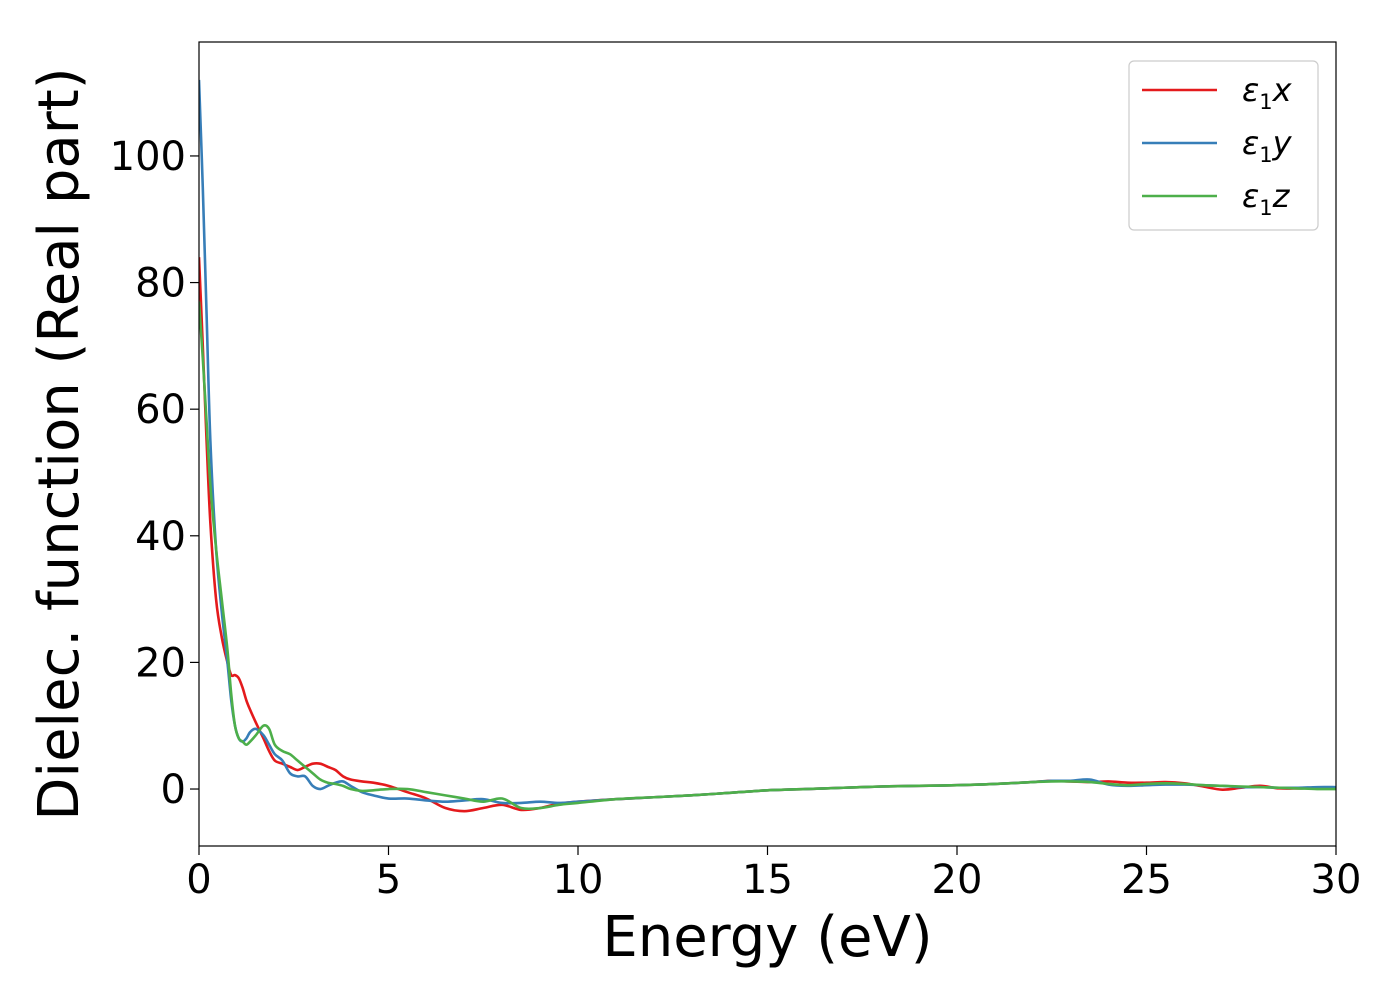  What do you see at coordinates (1266, 198) in the screenshot?
I see `legend-label-3: ε1z` at bounding box center [1266, 198].